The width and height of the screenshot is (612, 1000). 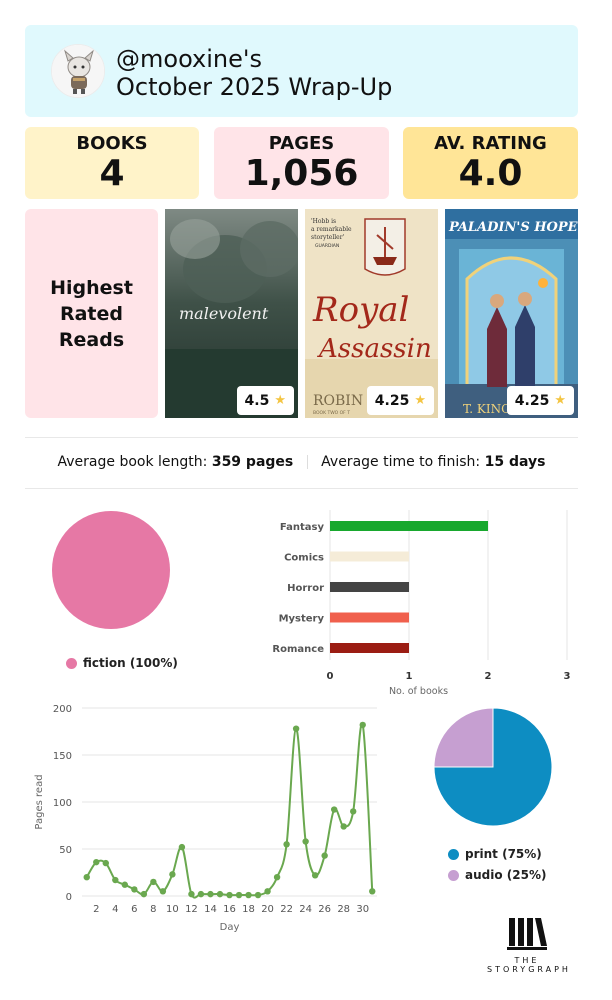 I want to click on storygraph-logo: THE STORYGRAPH, so click(x=529, y=945).